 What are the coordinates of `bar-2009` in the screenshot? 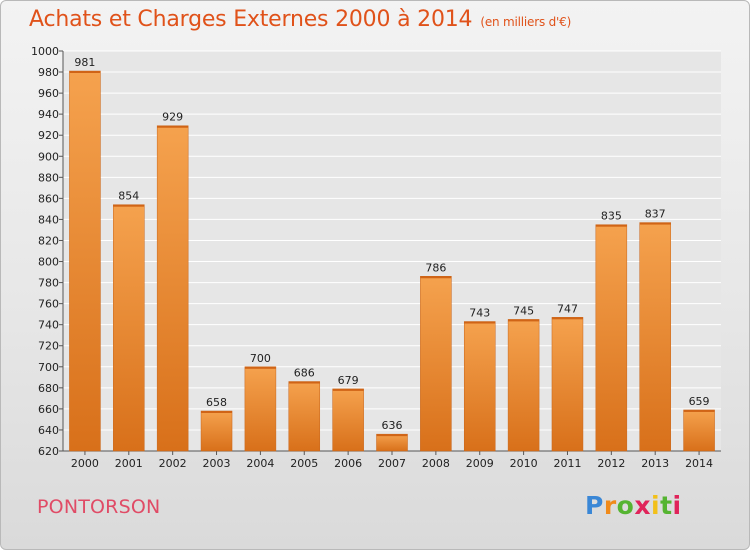 It's located at (479, 386).